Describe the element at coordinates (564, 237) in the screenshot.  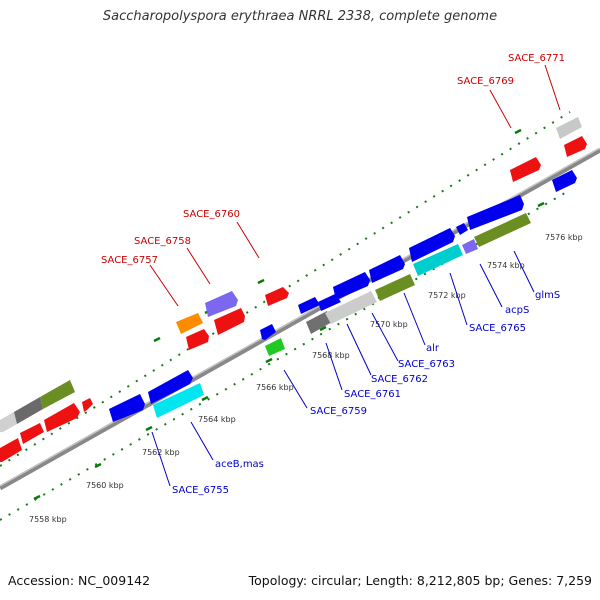
I see `ruler-label: 7576 kbp` at that location.